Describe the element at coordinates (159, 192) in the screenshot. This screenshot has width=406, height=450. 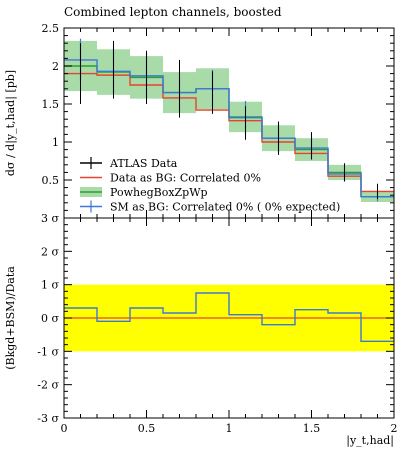
I see `legend-label: PowhegBoxZpWp` at that location.